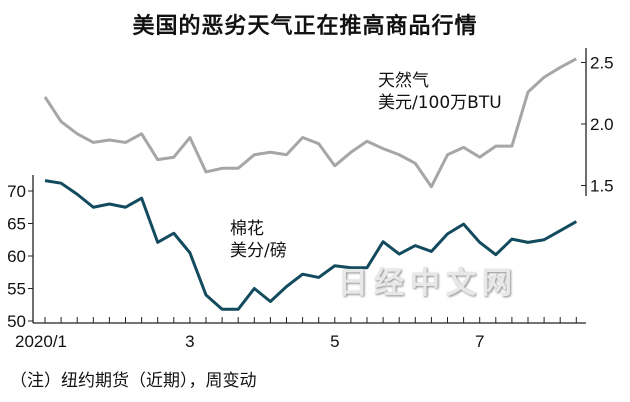 The height and width of the screenshot is (402, 630). Describe the element at coordinates (428, 283) in the screenshot. I see `watermark: 日经中文网` at that location.